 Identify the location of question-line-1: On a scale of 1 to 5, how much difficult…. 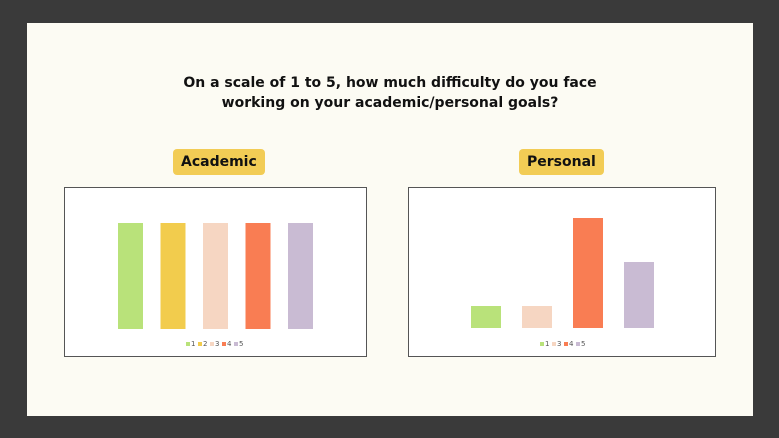
(390, 83).